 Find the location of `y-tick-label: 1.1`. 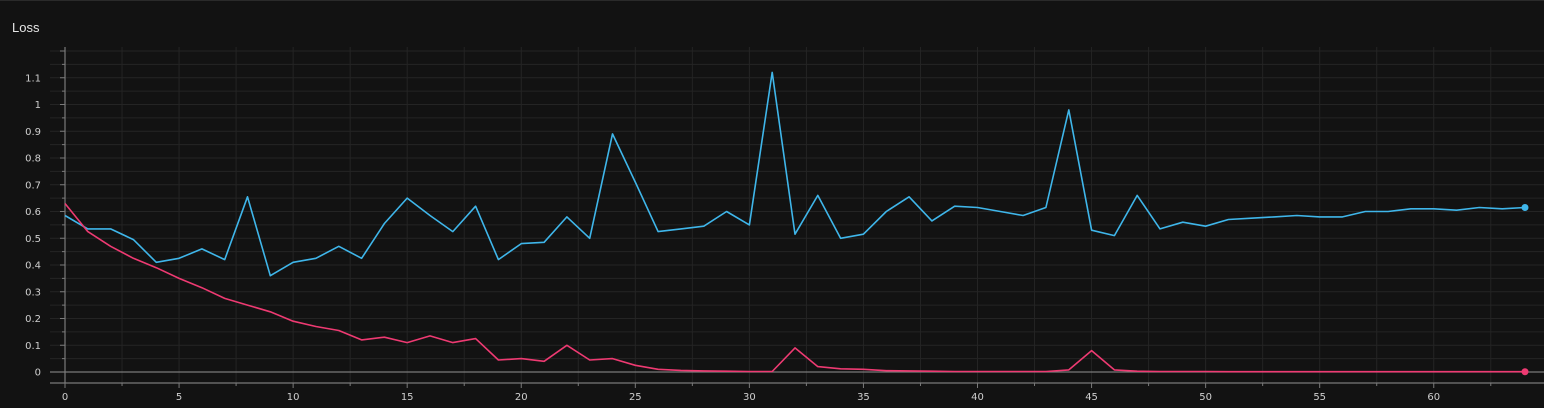

y-tick-label: 1.1 is located at coordinates (33, 78).